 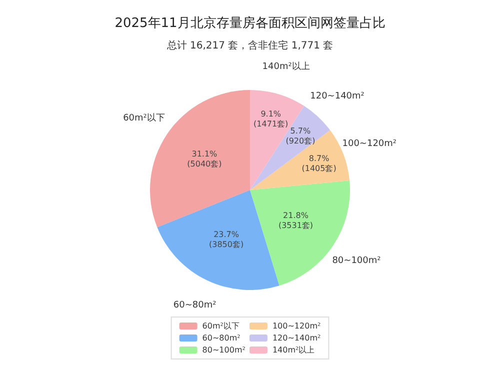 I want to click on slice-label: 60m²以下, so click(x=144, y=118).